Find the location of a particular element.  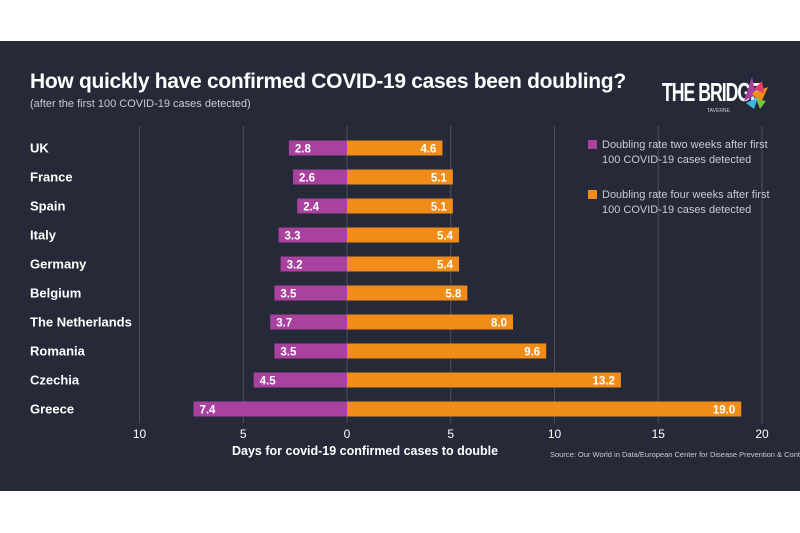

data-label-two-weeks: 2.8 is located at coordinates (303, 150).